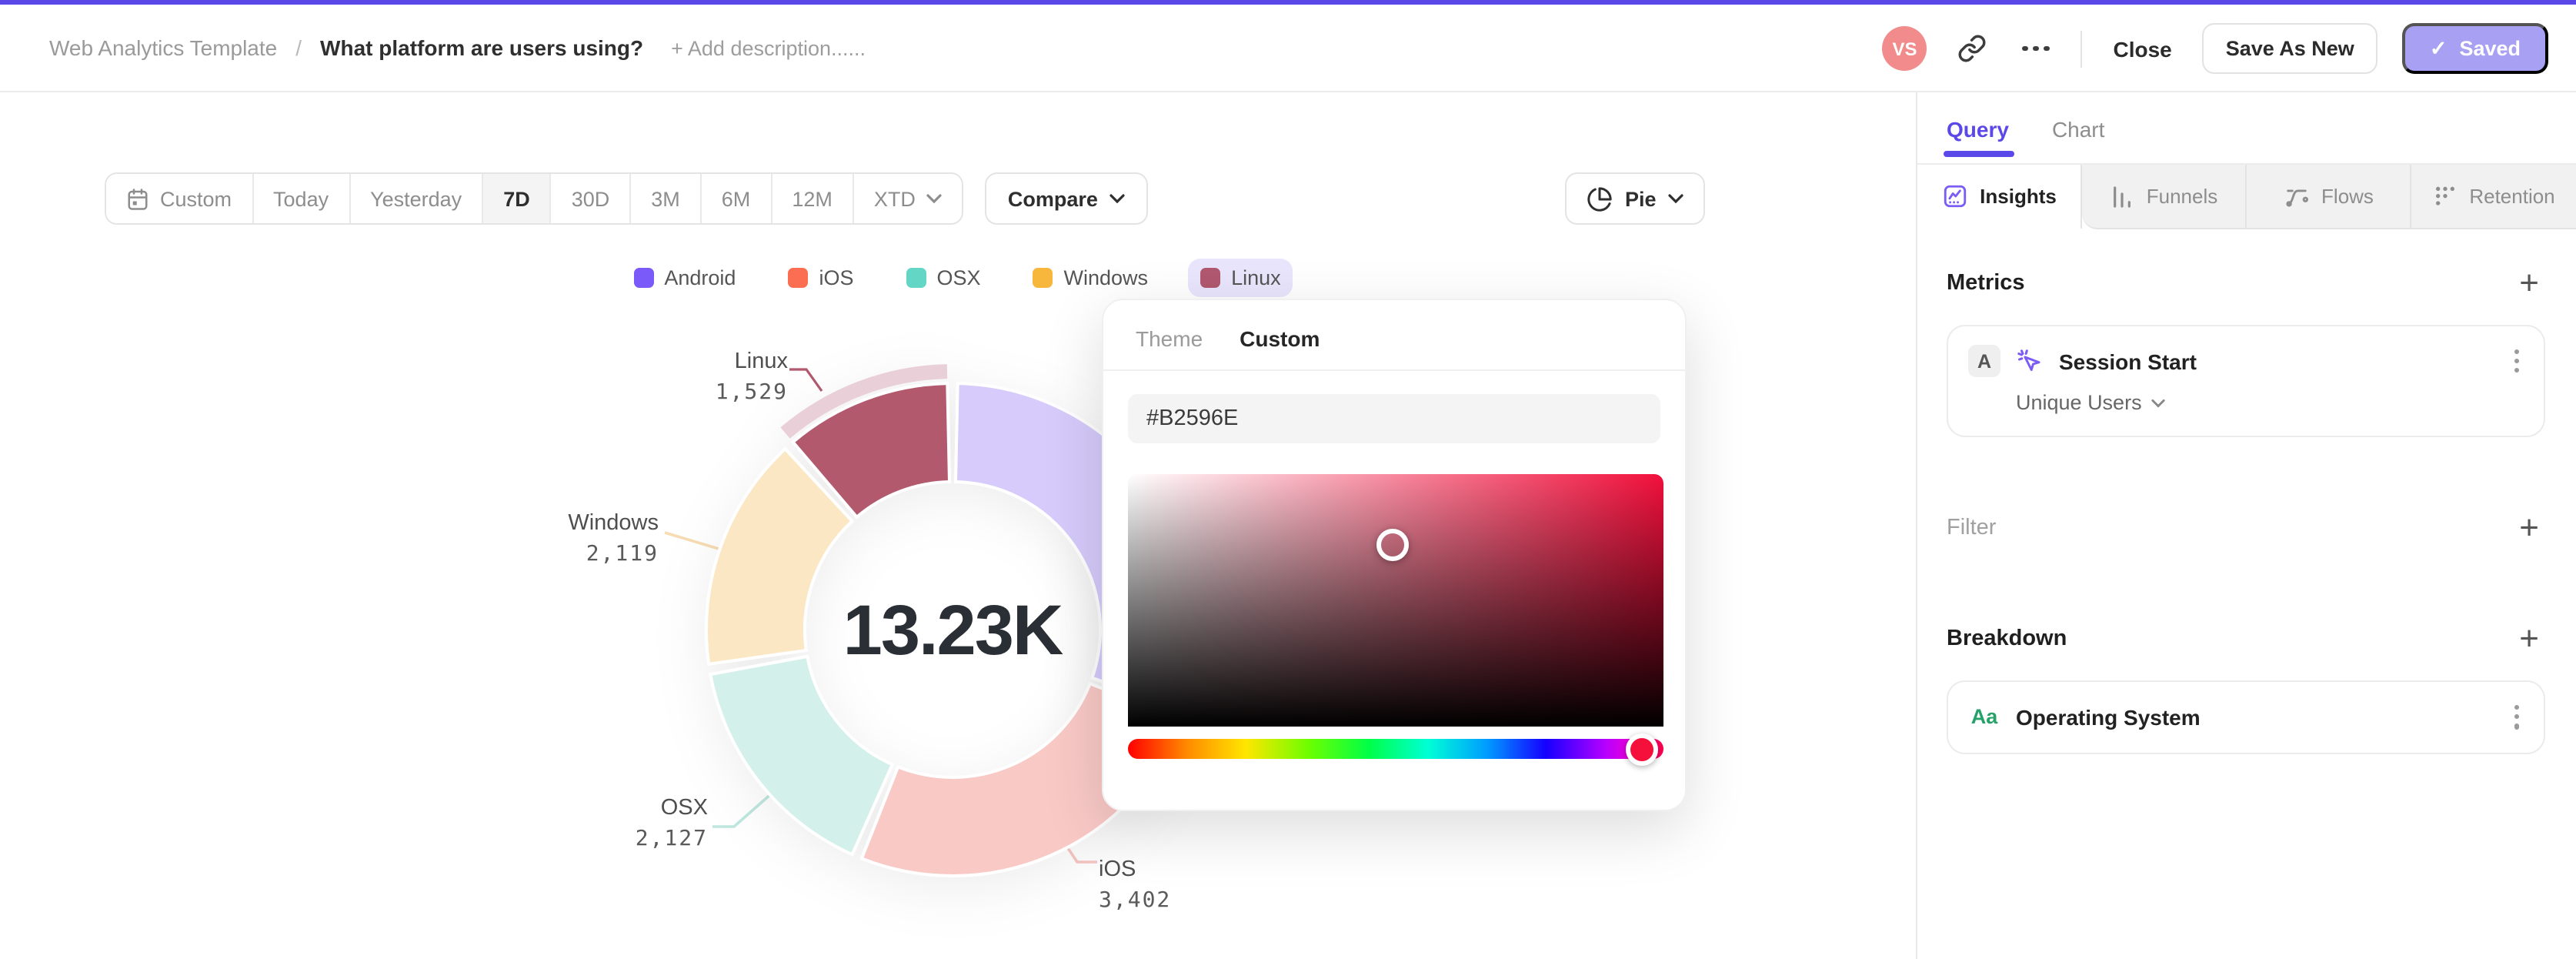 The height and width of the screenshot is (959, 2576). I want to click on pie-slice-windows, so click(779, 556).